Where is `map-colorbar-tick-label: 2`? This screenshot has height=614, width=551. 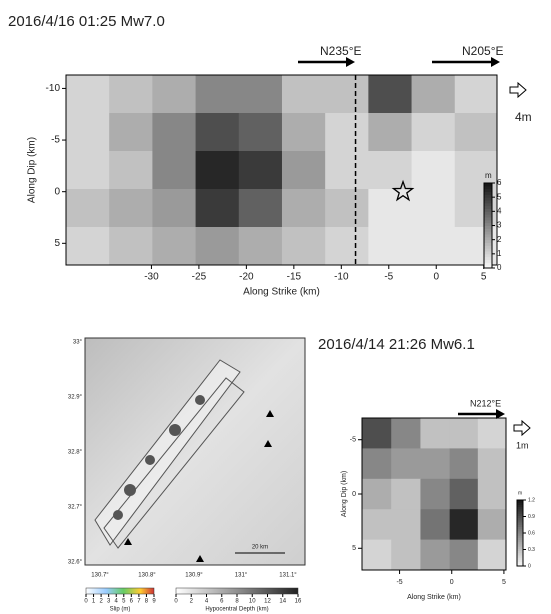 map-colorbar-tick-label: 2 is located at coordinates (192, 602).